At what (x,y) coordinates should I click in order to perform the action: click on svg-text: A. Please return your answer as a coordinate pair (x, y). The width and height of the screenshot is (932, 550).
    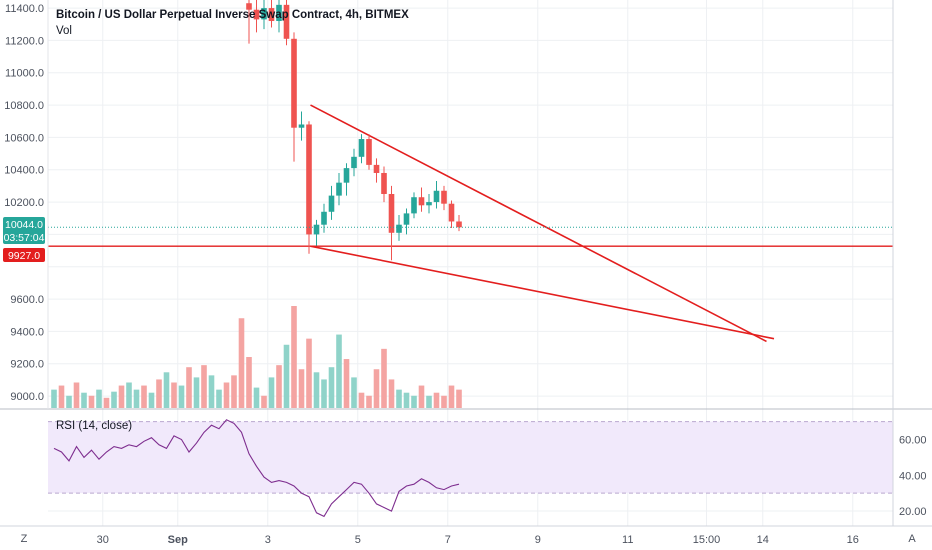
    Looking at the image, I should click on (912, 539).